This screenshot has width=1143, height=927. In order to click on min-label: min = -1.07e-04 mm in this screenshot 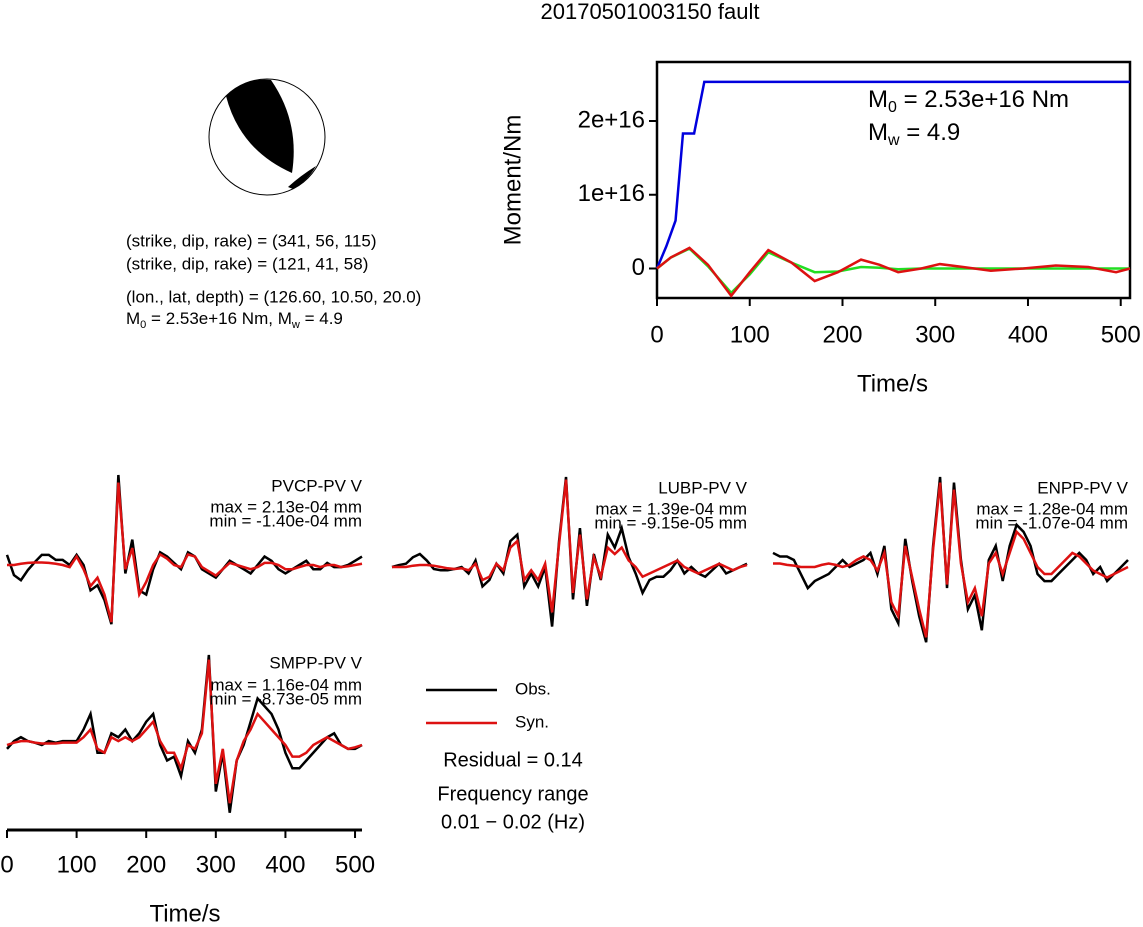, I will do `click(1051, 522)`.